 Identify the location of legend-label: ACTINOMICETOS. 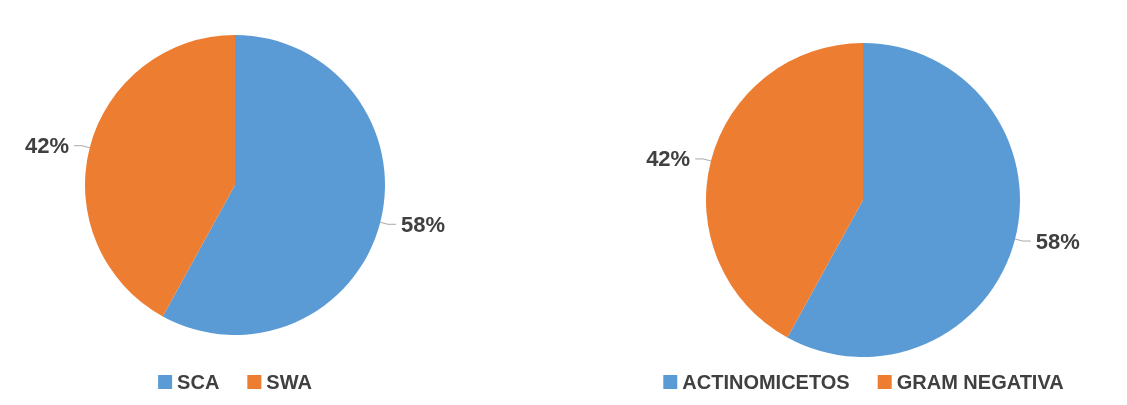
(766, 382).